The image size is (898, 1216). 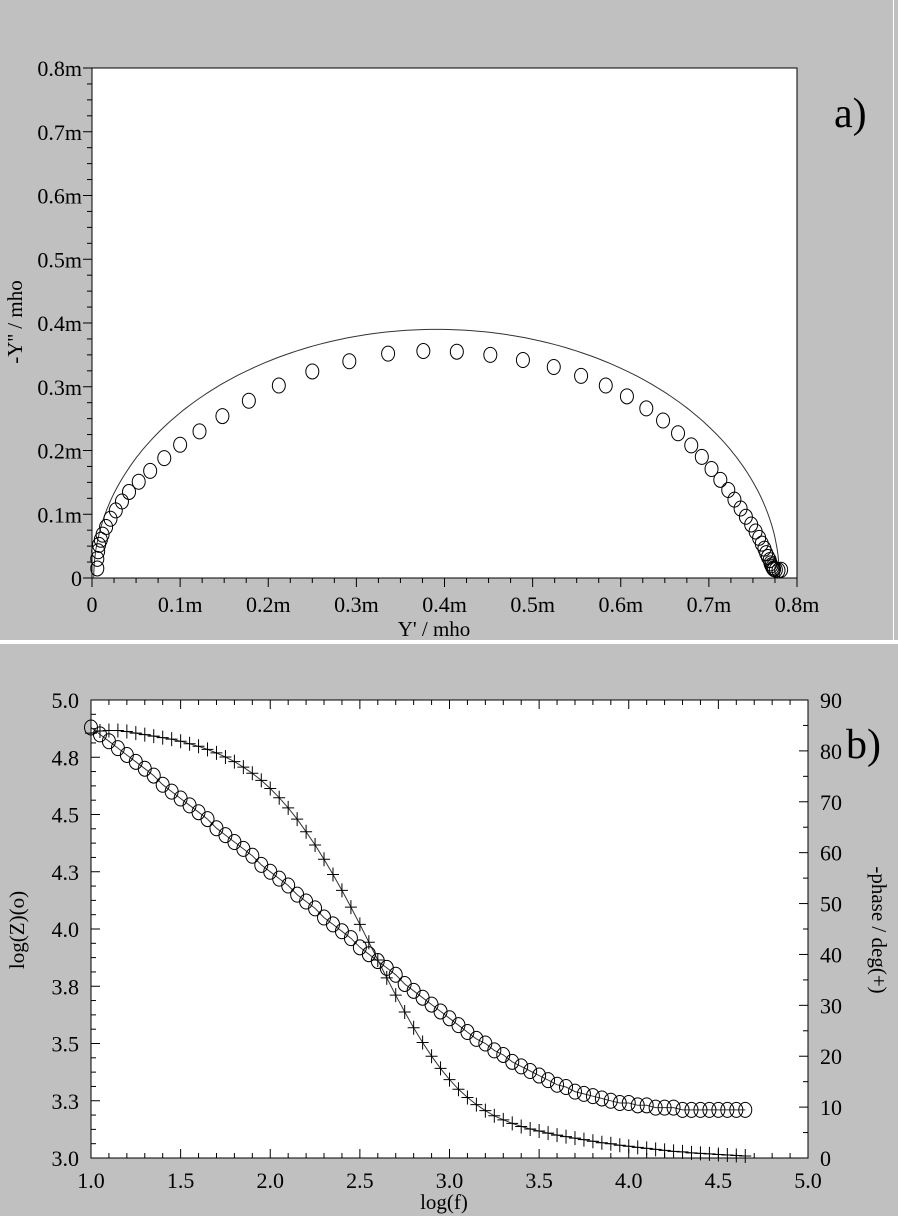 What do you see at coordinates (831, 929) in the screenshot?
I see `y2-tick-labels-b: 0 10 20 30 40 50 60 70 80 90` at bounding box center [831, 929].